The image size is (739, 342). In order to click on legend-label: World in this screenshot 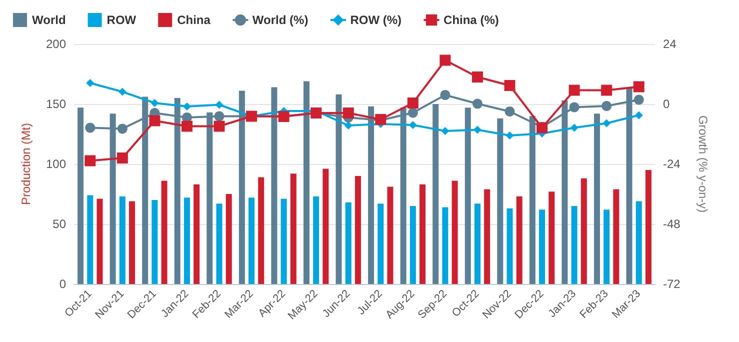, I will do `click(49, 20)`.